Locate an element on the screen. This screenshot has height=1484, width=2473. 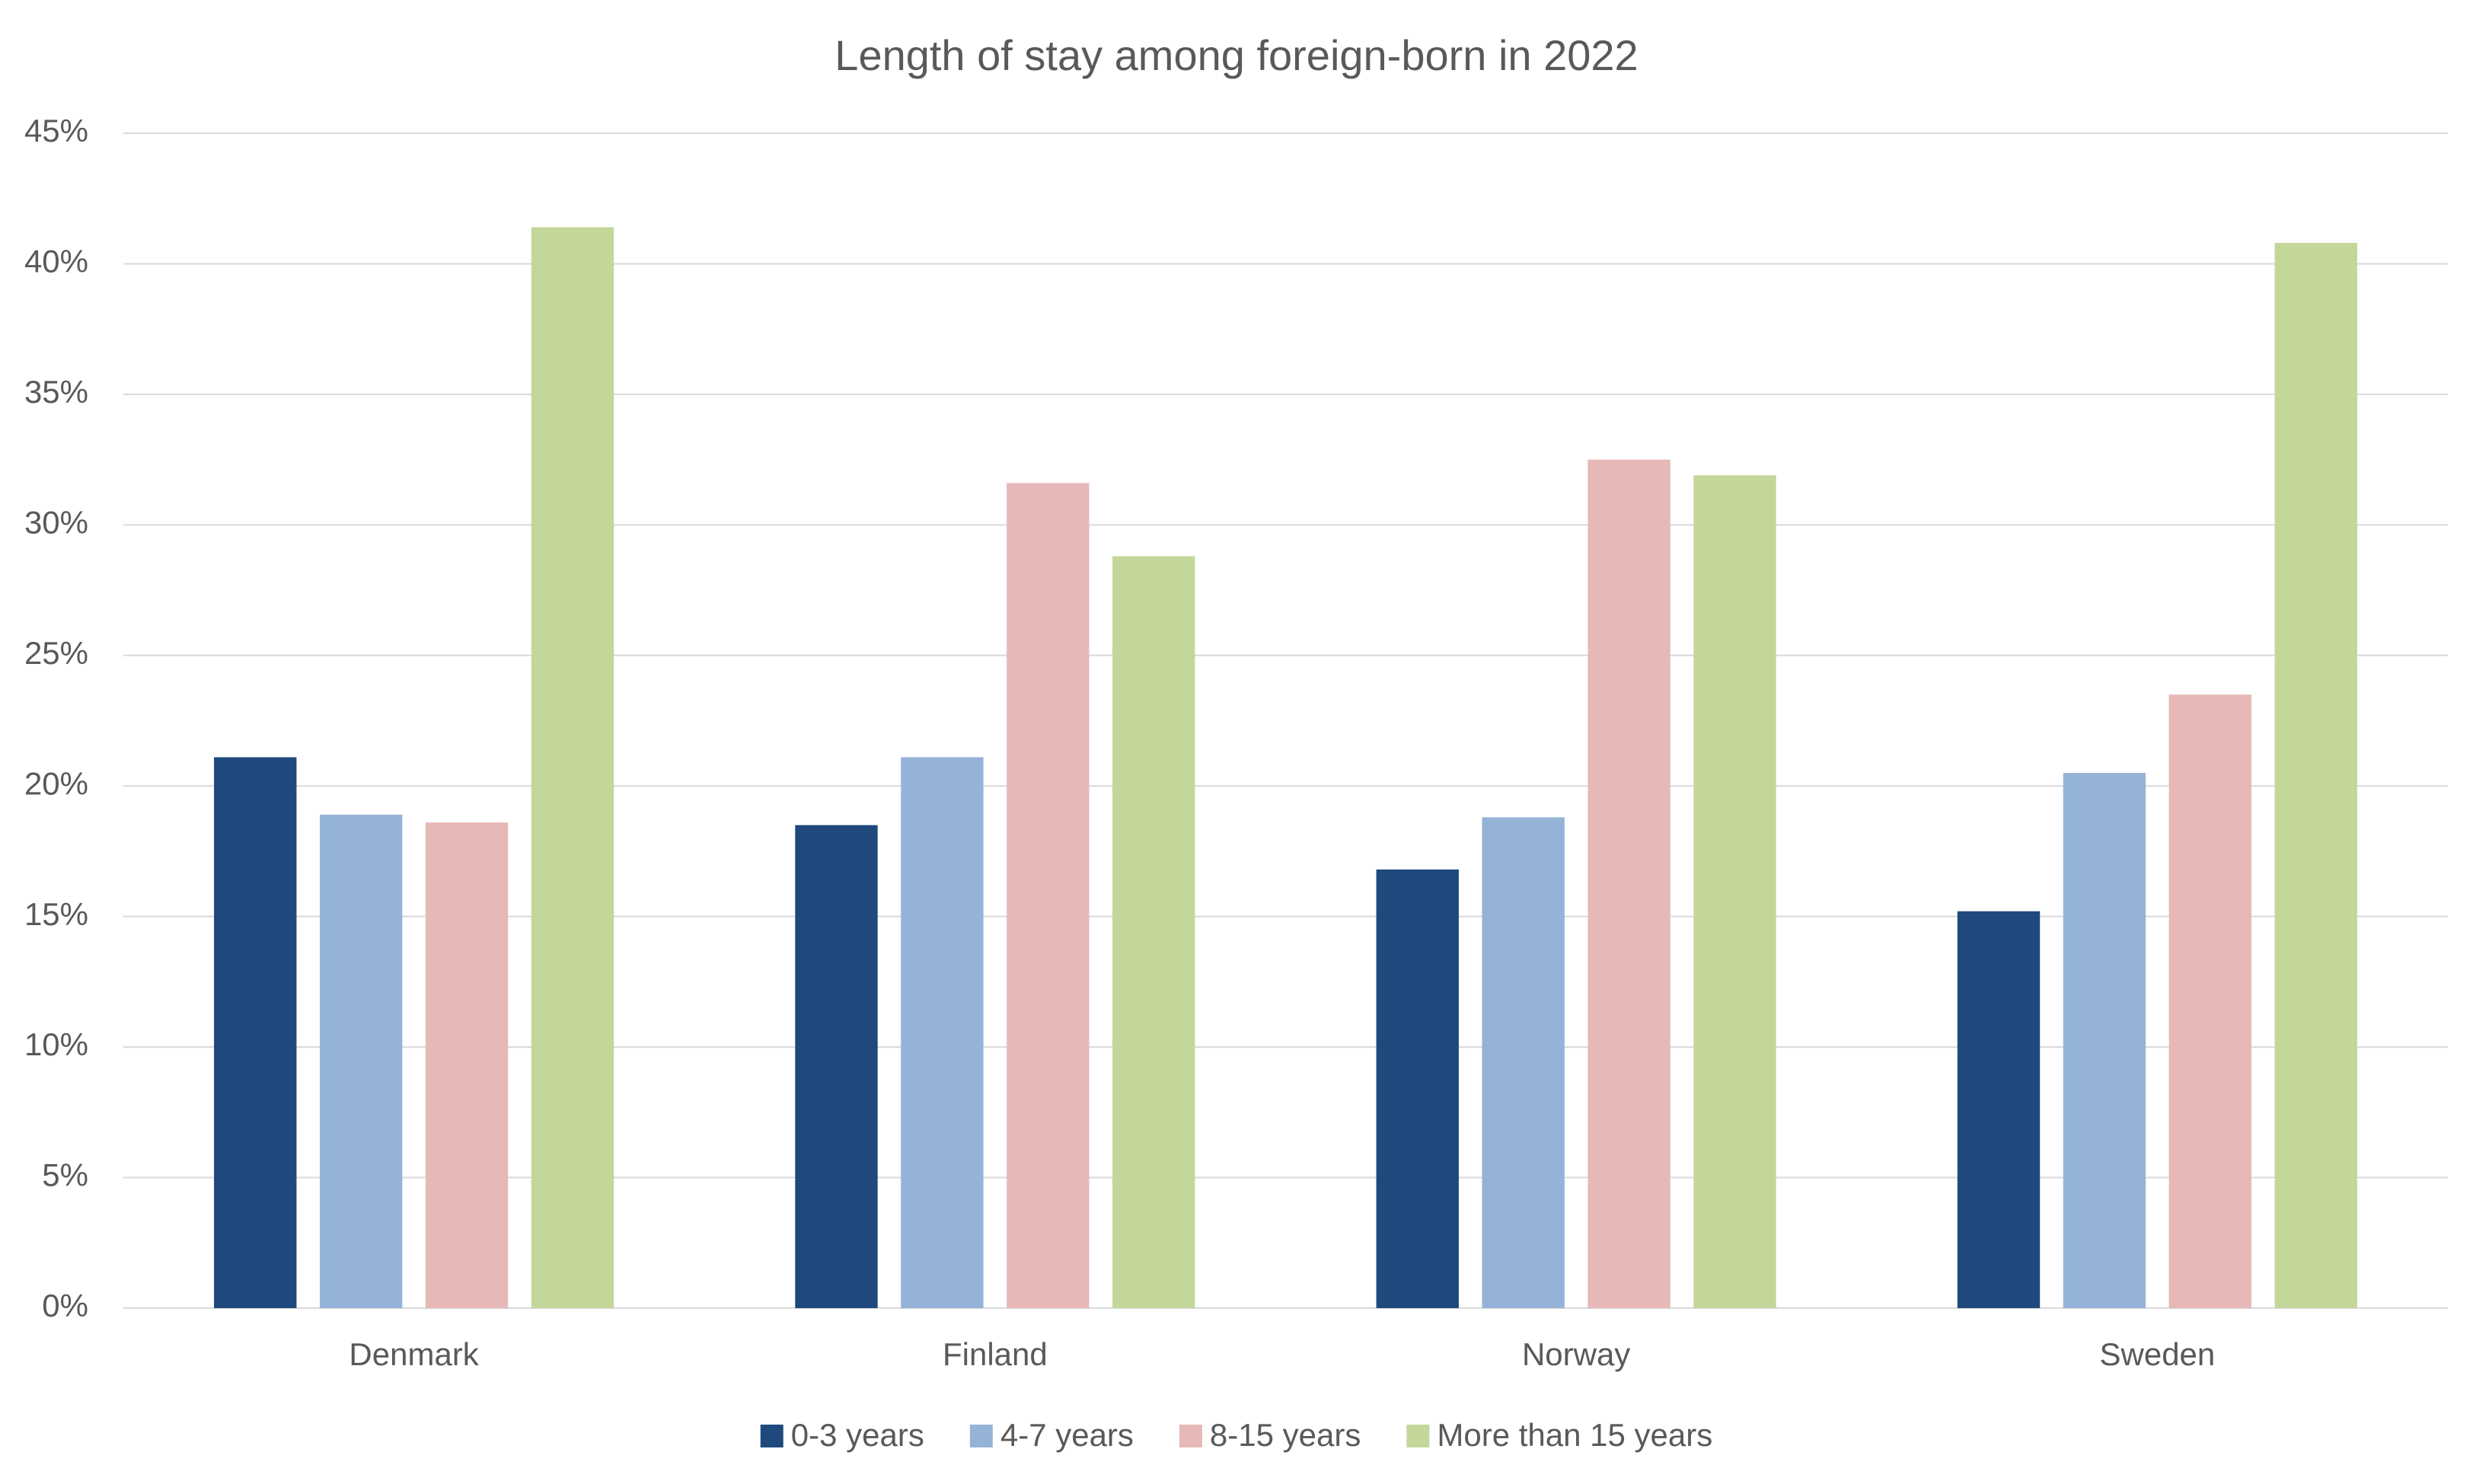
x-tick-label: Sweden is located at coordinates (2157, 1354).